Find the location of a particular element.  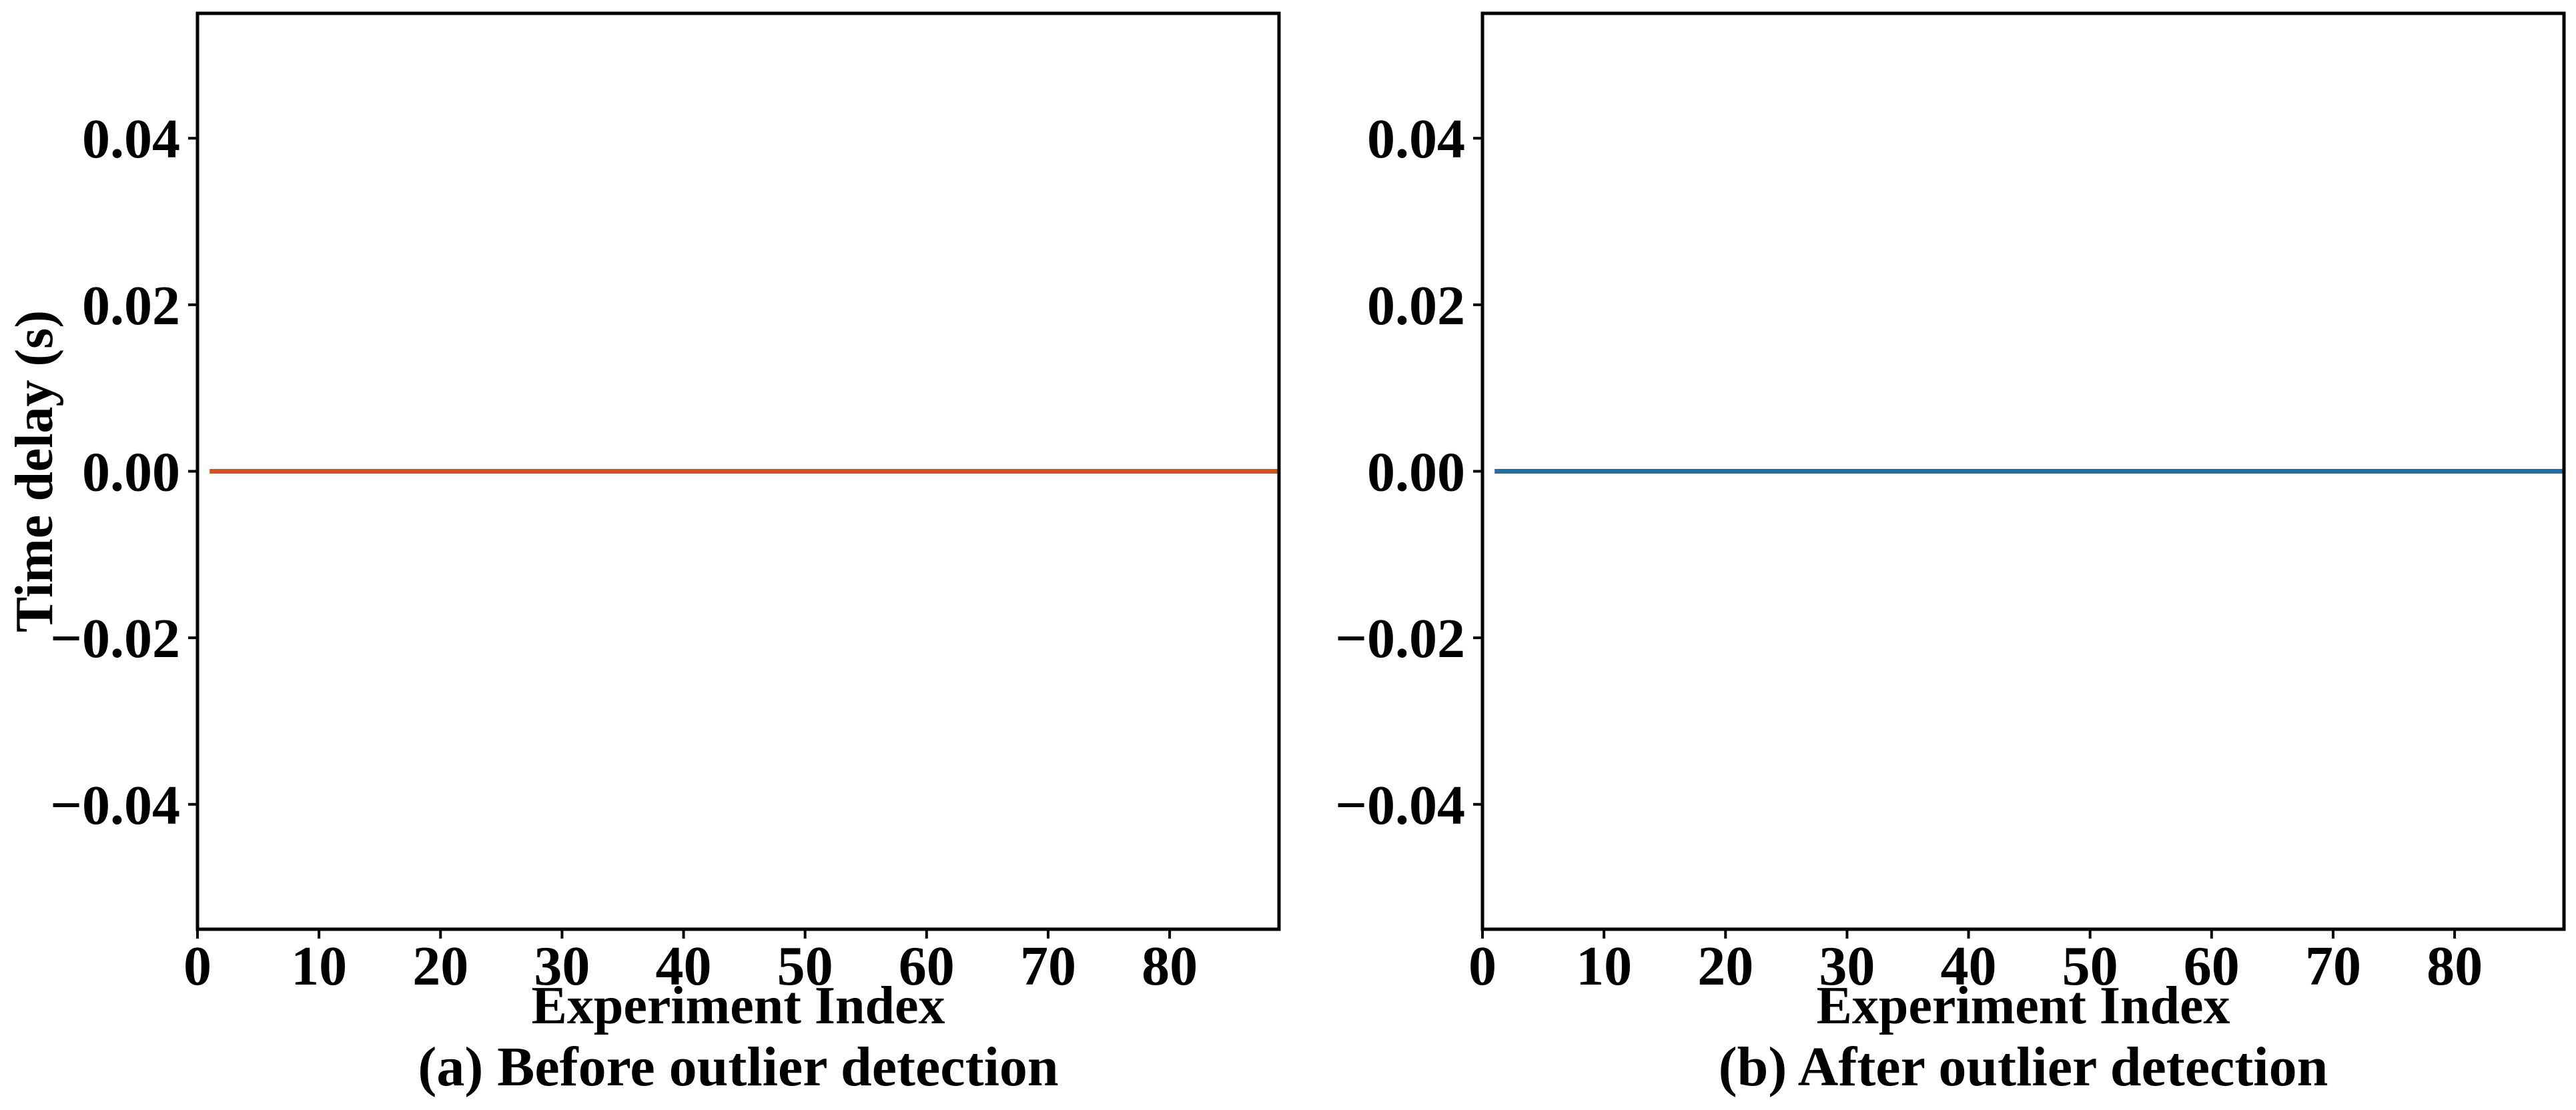

panel-caption: (b) After outlier detection is located at coordinates (2023, 1067).